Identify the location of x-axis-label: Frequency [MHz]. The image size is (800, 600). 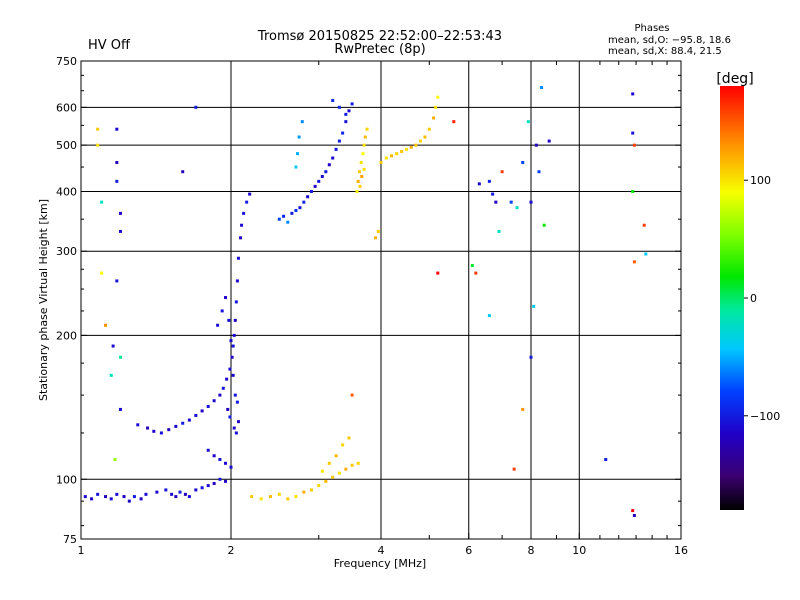
(380, 563).